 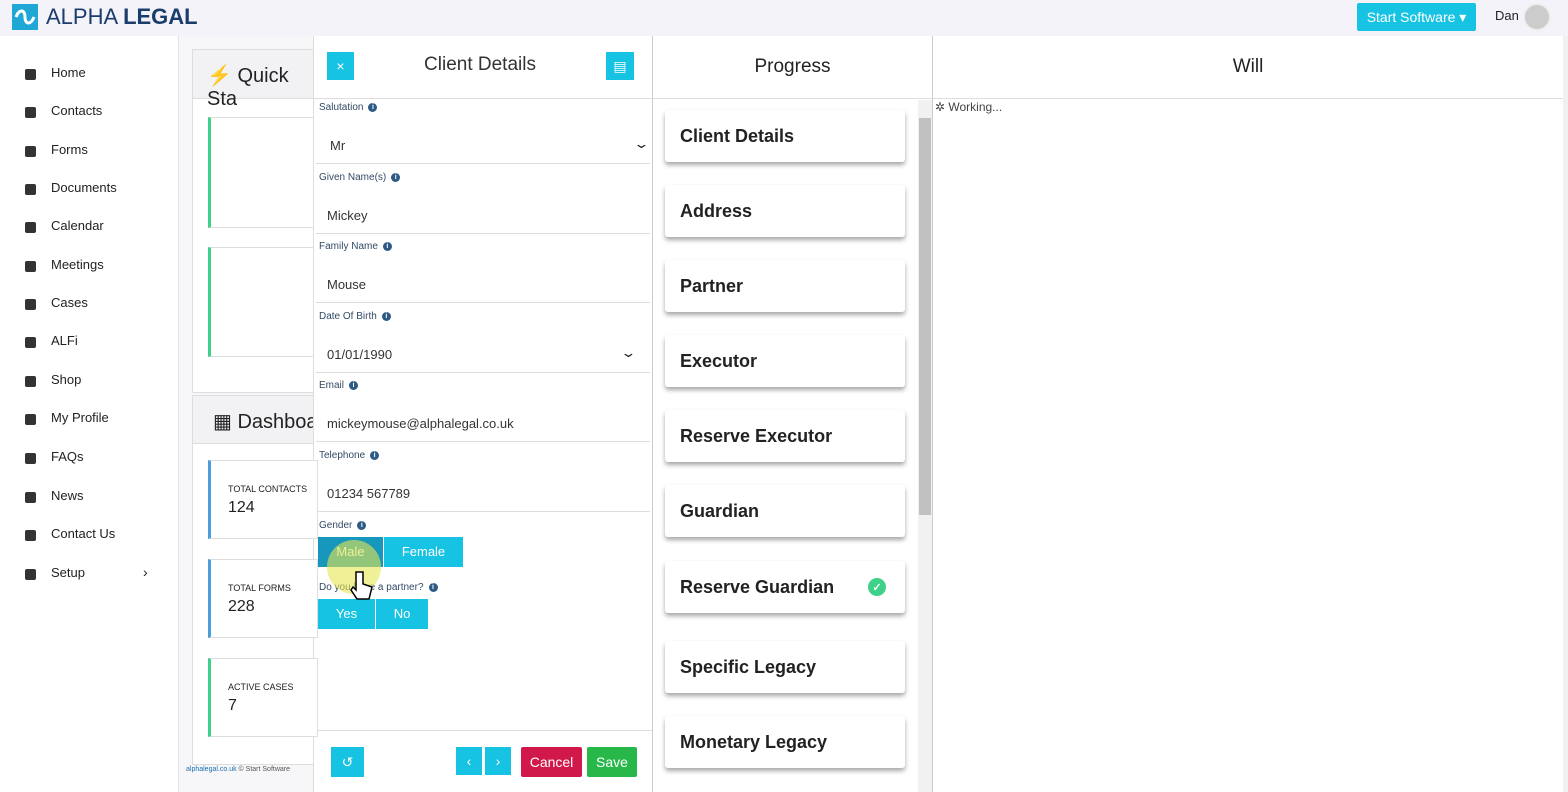 I want to click on progress-step: Specific Legacy, so click(x=785, y=667).